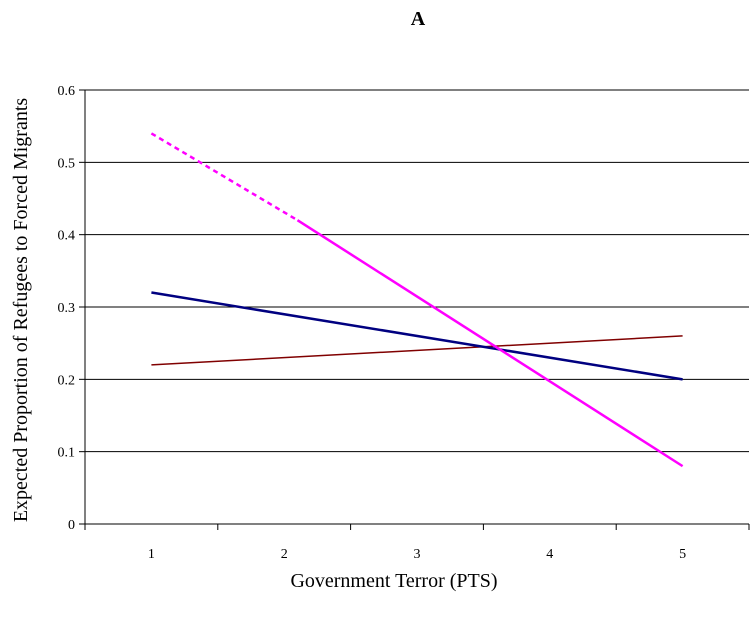  What do you see at coordinates (418, 19) in the screenshot?
I see `chart-title: A` at bounding box center [418, 19].